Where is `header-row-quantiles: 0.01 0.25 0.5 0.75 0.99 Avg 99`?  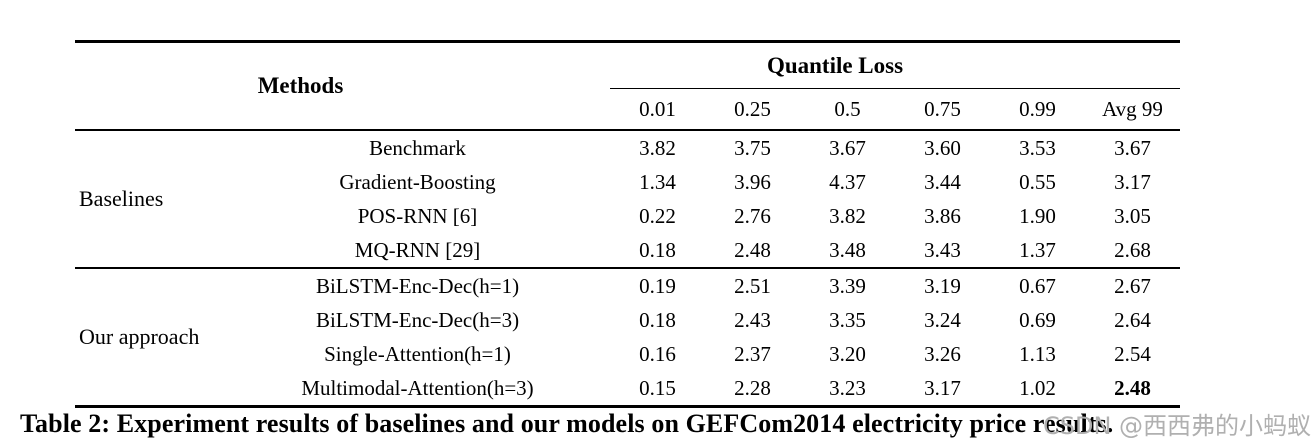
header-row-quantiles: 0.01 0.25 0.5 0.75 0.99 Avg 99 is located at coordinates (627, 110).